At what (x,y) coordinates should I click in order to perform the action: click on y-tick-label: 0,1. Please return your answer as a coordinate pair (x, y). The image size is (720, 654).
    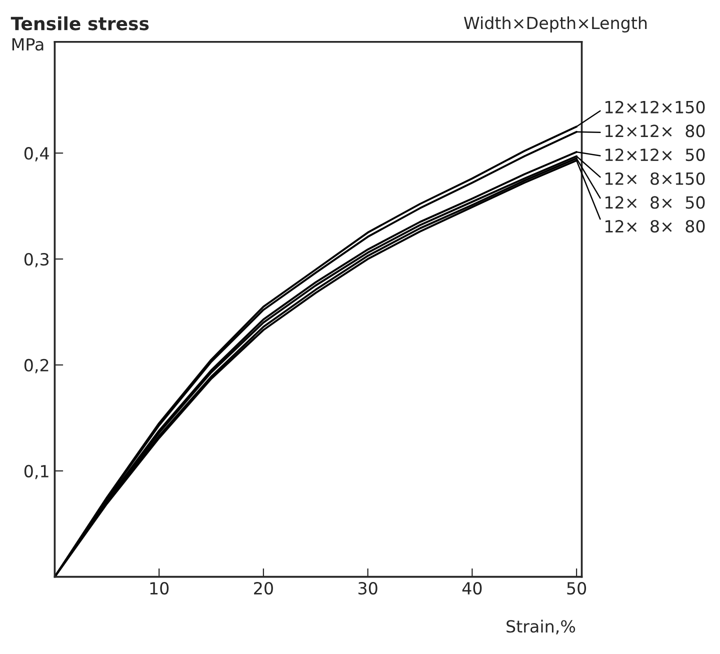
    Looking at the image, I should click on (36, 472).